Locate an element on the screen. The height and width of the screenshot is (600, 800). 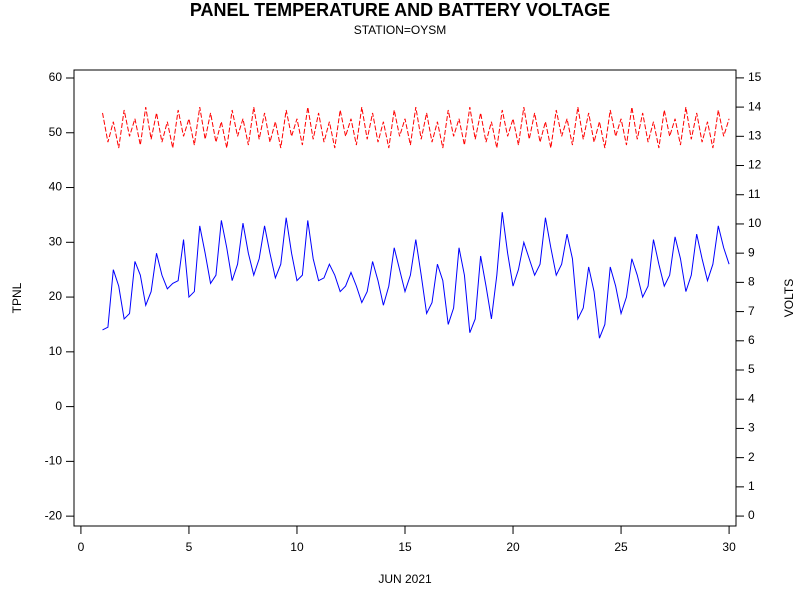
y-tick-label: 10 is located at coordinates (56, 351).